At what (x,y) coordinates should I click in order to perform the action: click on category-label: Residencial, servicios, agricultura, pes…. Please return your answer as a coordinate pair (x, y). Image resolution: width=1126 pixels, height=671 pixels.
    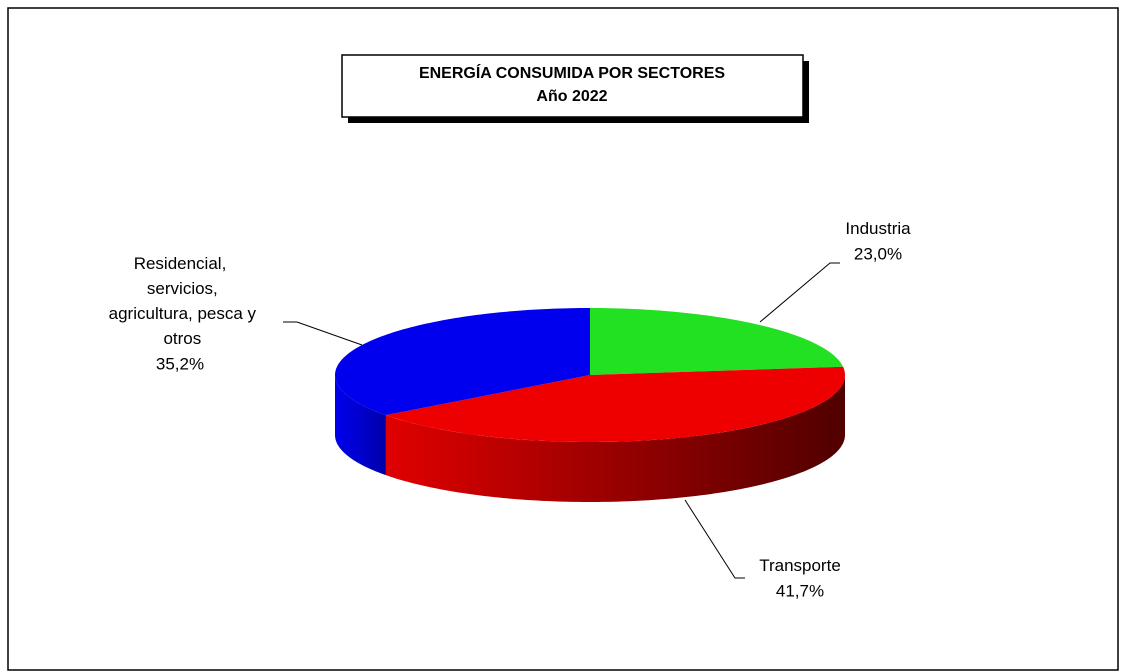
    Looking at the image, I should click on (180, 301).